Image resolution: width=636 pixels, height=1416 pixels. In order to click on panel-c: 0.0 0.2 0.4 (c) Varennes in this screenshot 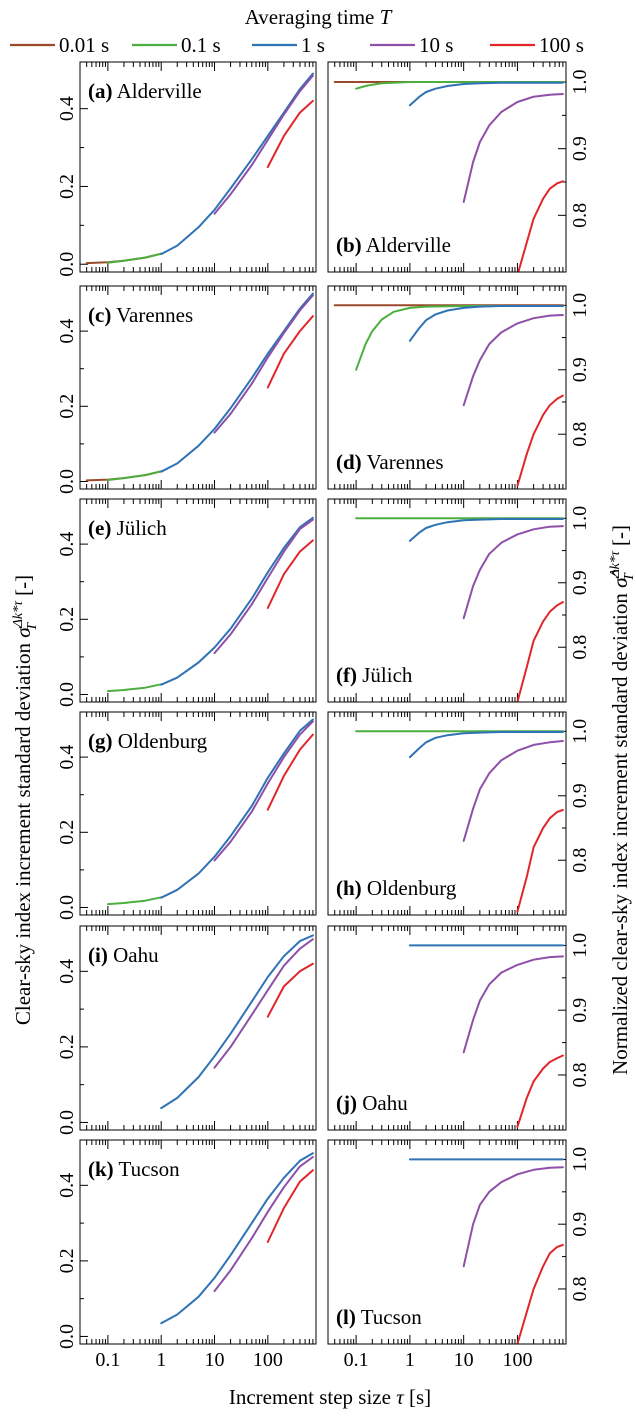, I will do `click(186, 389)`.